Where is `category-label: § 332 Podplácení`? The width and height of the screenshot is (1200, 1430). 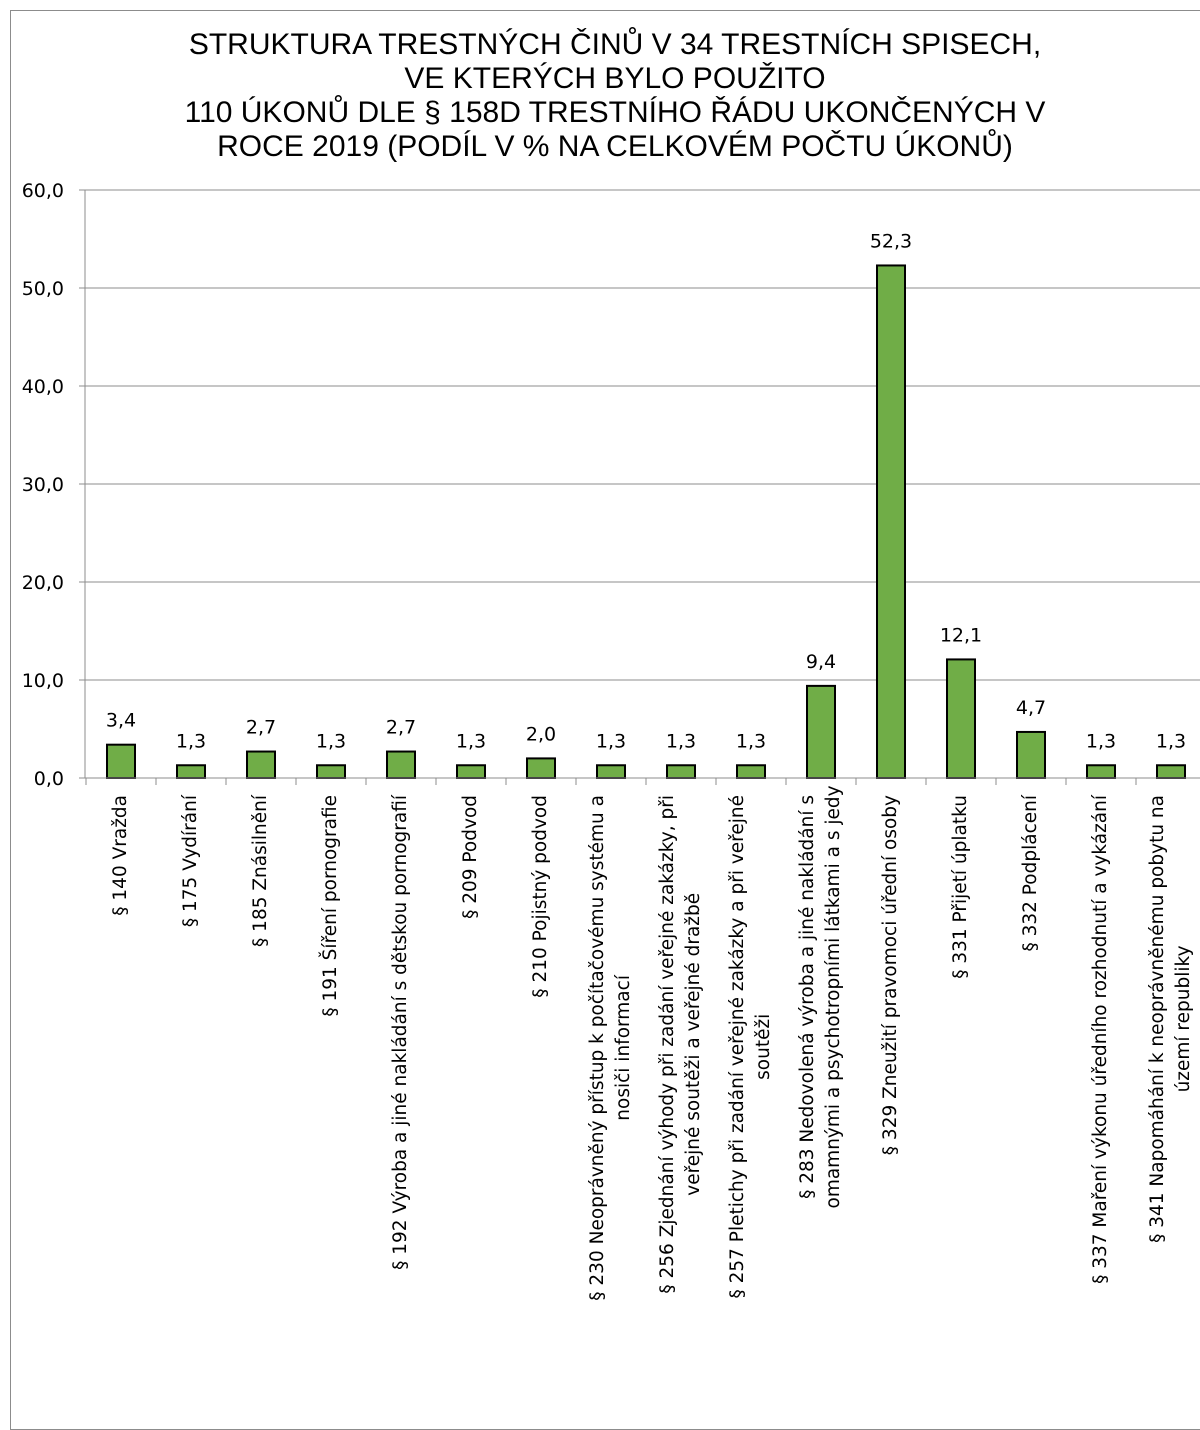 category-label: § 332 Podplácení is located at coordinates (1030, 872).